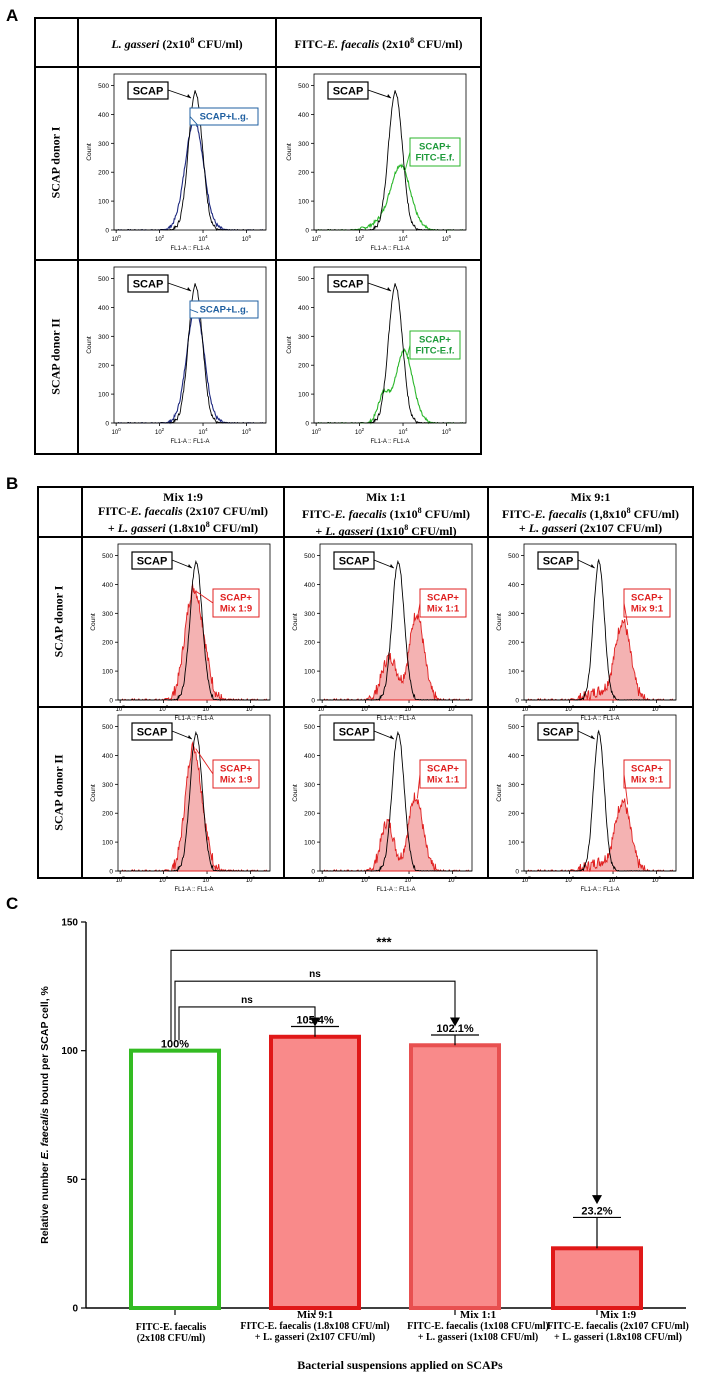  What do you see at coordinates (12, 483) in the screenshot?
I see `panel-b-letter: B` at bounding box center [12, 483].